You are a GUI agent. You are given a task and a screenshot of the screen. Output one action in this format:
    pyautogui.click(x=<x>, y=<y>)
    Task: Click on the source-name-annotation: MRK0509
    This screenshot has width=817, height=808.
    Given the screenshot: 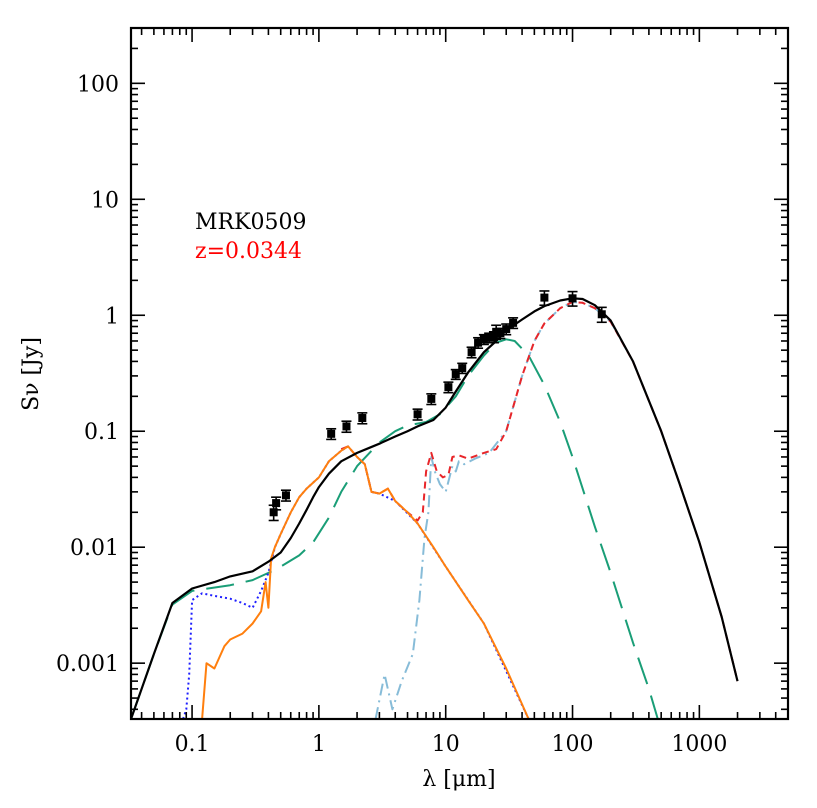 What is the action you would take?
    pyautogui.click(x=251, y=222)
    